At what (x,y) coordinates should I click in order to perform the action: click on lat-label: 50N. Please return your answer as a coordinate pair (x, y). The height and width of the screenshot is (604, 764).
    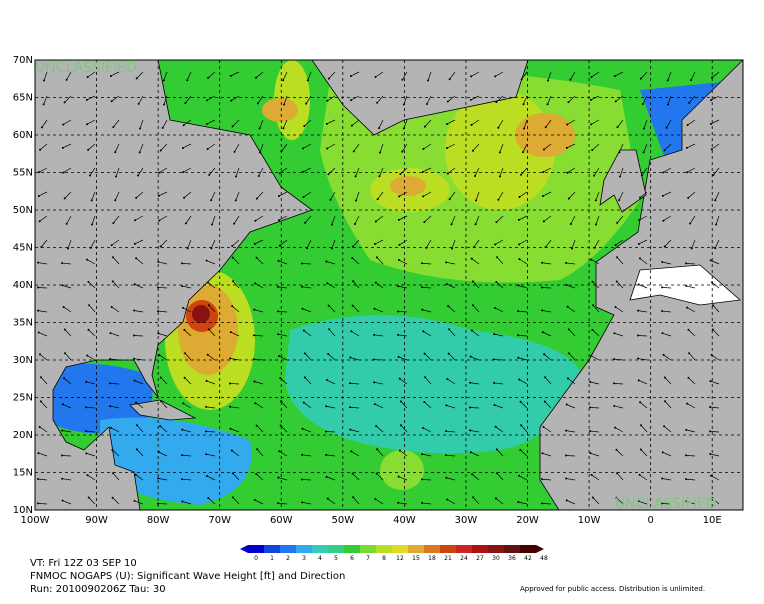
    Looking at the image, I should click on (23, 210).